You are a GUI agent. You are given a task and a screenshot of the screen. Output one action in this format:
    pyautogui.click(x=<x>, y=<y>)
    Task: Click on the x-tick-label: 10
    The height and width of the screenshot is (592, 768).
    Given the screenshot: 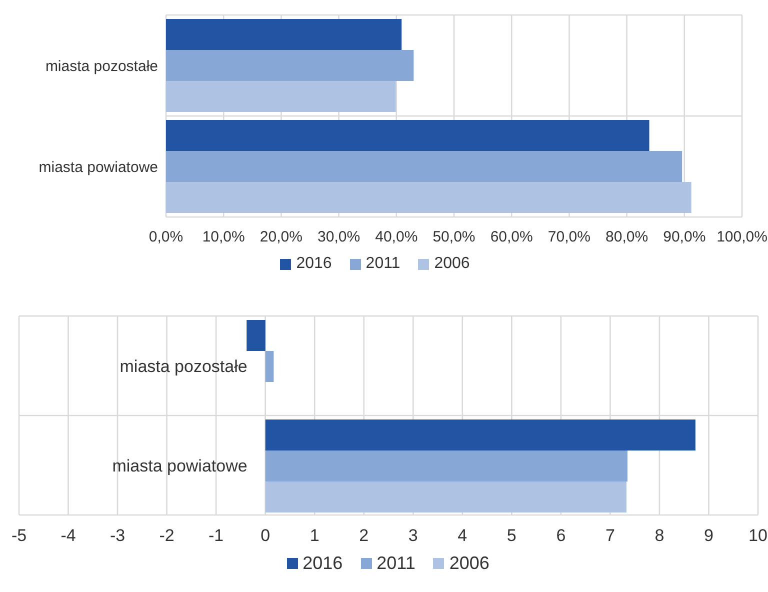 What is the action you would take?
    pyautogui.click(x=758, y=536)
    